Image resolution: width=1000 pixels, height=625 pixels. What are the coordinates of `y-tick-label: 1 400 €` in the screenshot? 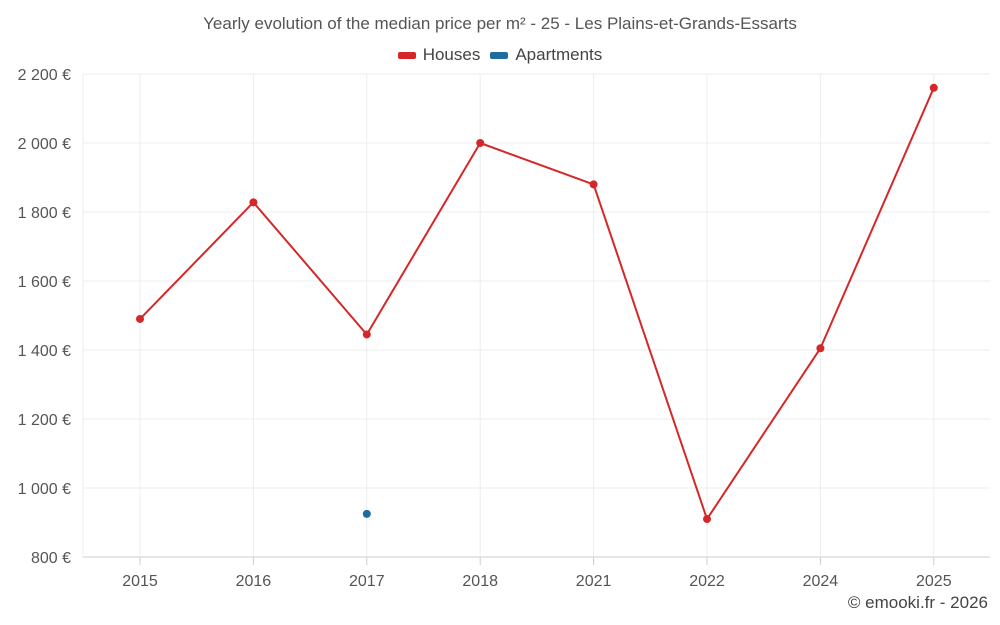 It's located at (44, 351).